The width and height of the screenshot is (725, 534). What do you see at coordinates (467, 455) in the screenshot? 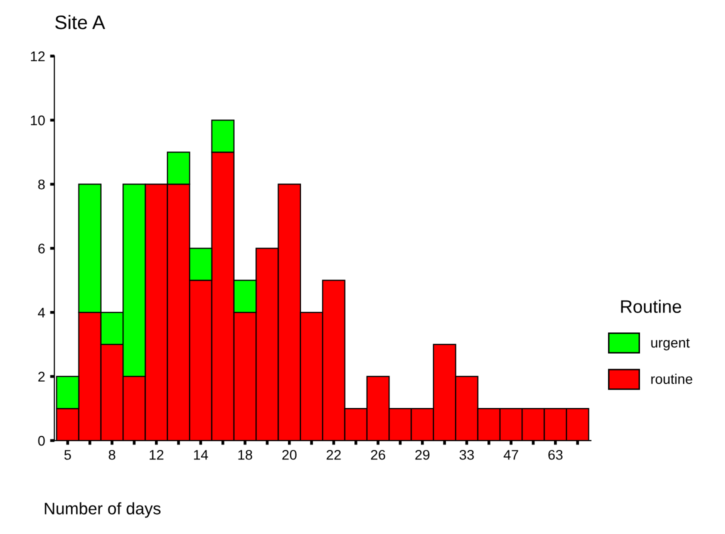
I see `x-tick-label: 33` at bounding box center [467, 455].